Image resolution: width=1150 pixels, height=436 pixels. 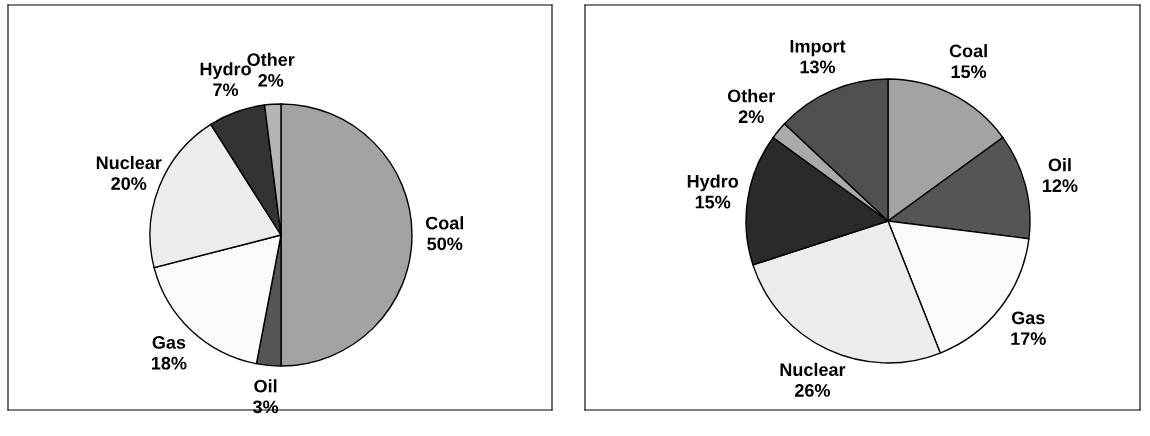 What do you see at coordinates (226, 90) in the screenshot?
I see `data-label: 7%` at bounding box center [226, 90].